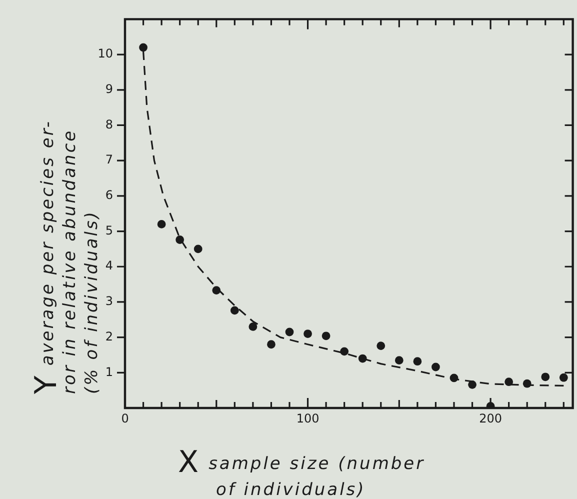 The height and width of the screenshot is (499, 577). I want to click on y-tick-label: 5, so click(109, 230).